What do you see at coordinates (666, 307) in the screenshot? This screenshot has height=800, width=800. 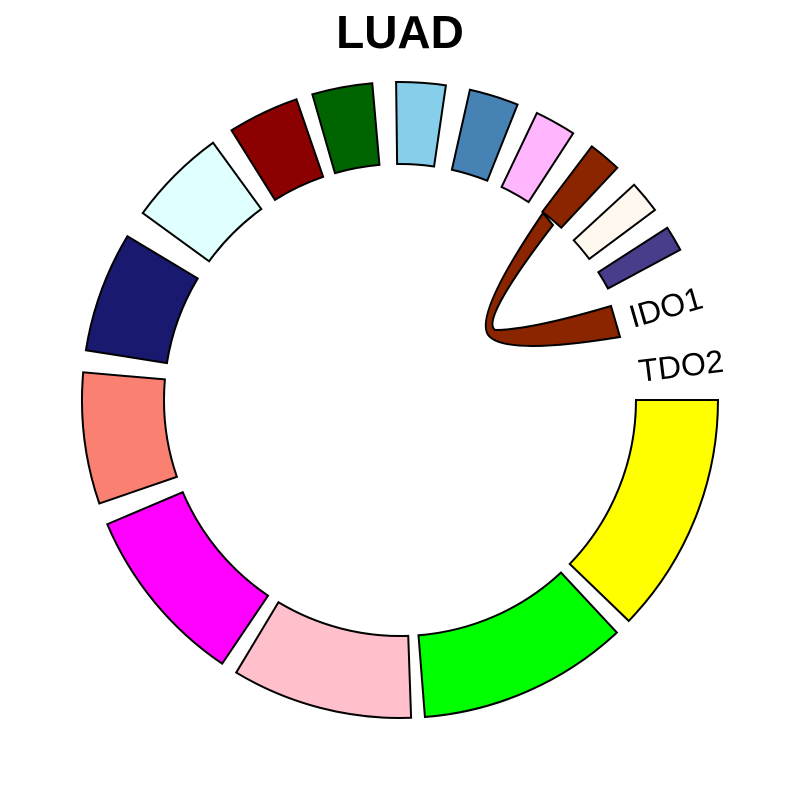 I see `sector-label: IDO1` at bounding box center [666, 307].